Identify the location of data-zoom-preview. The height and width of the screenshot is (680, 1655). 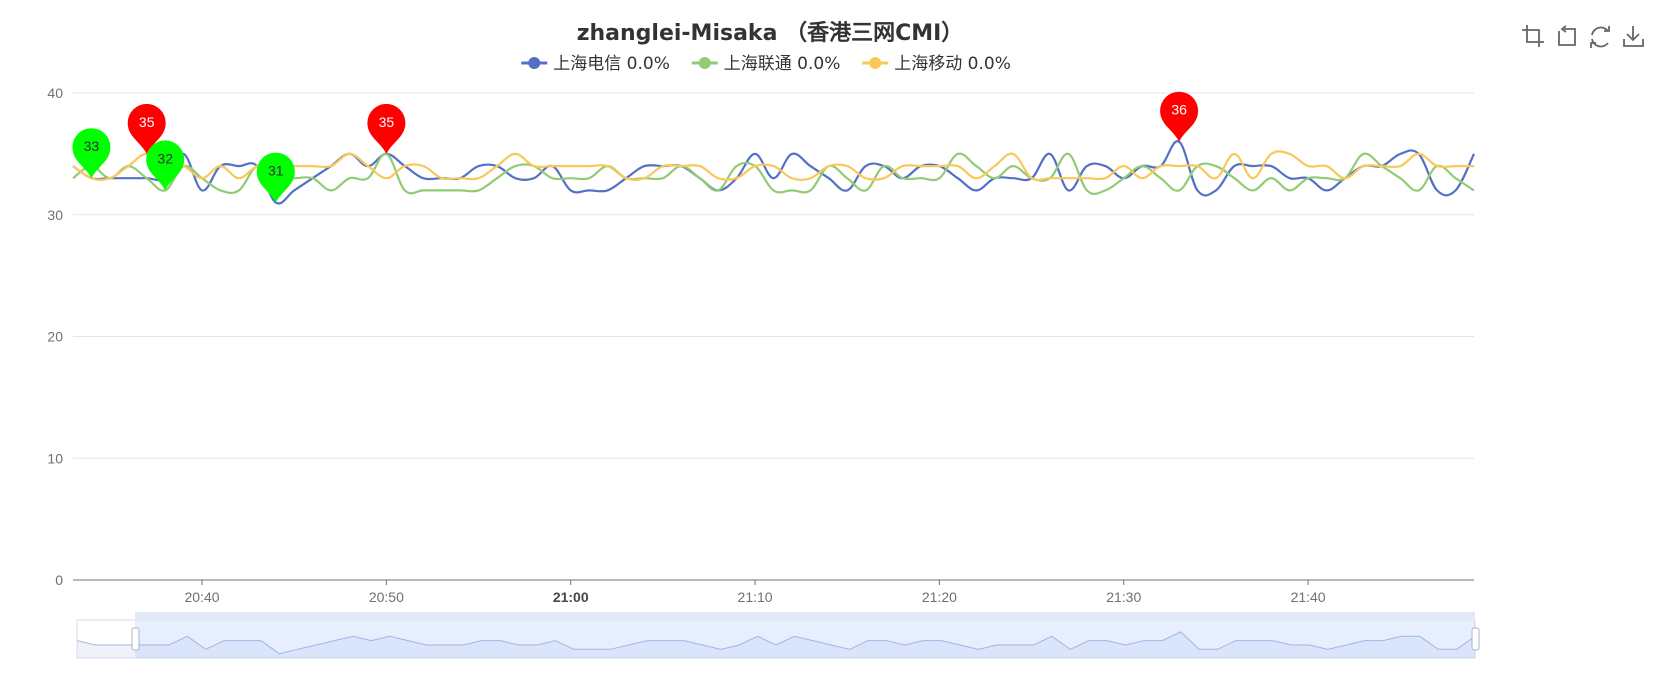
(776, 644).